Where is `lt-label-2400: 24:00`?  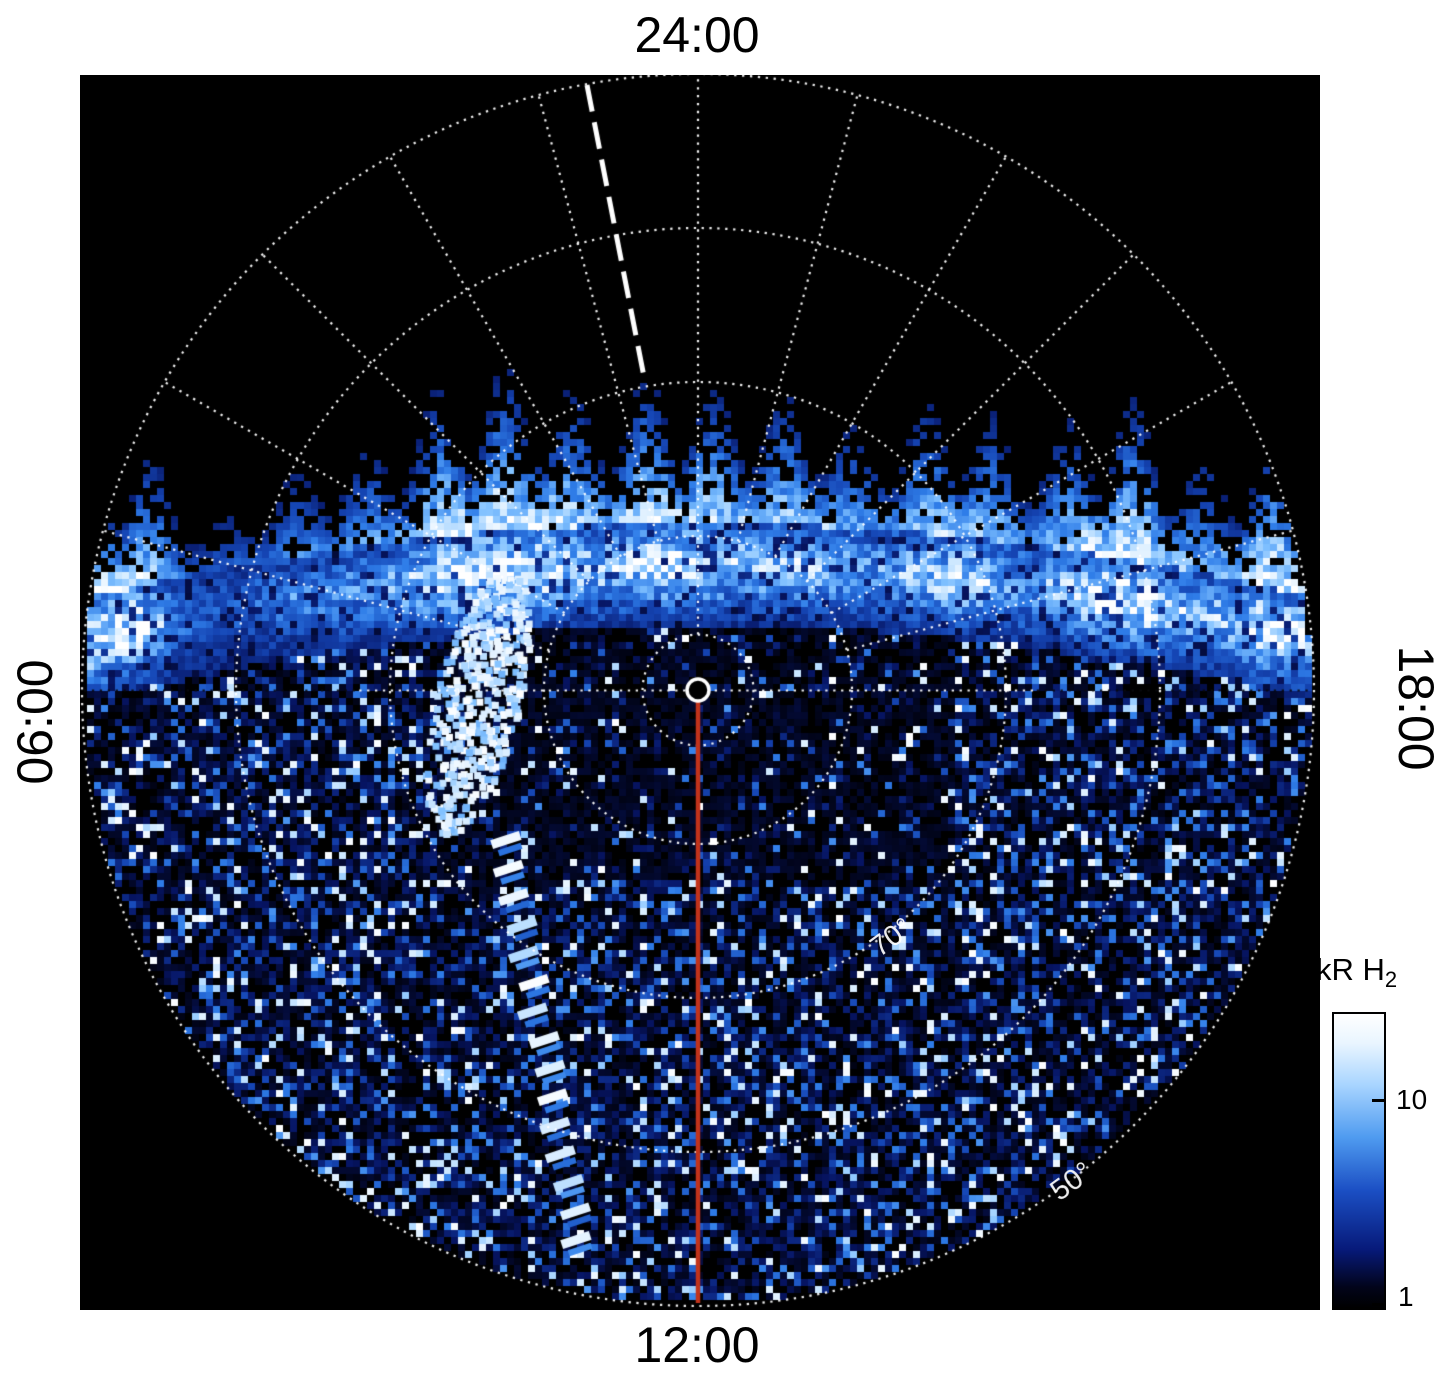 lt-label-2400: 24:00 is located at coordinates (697, 35).